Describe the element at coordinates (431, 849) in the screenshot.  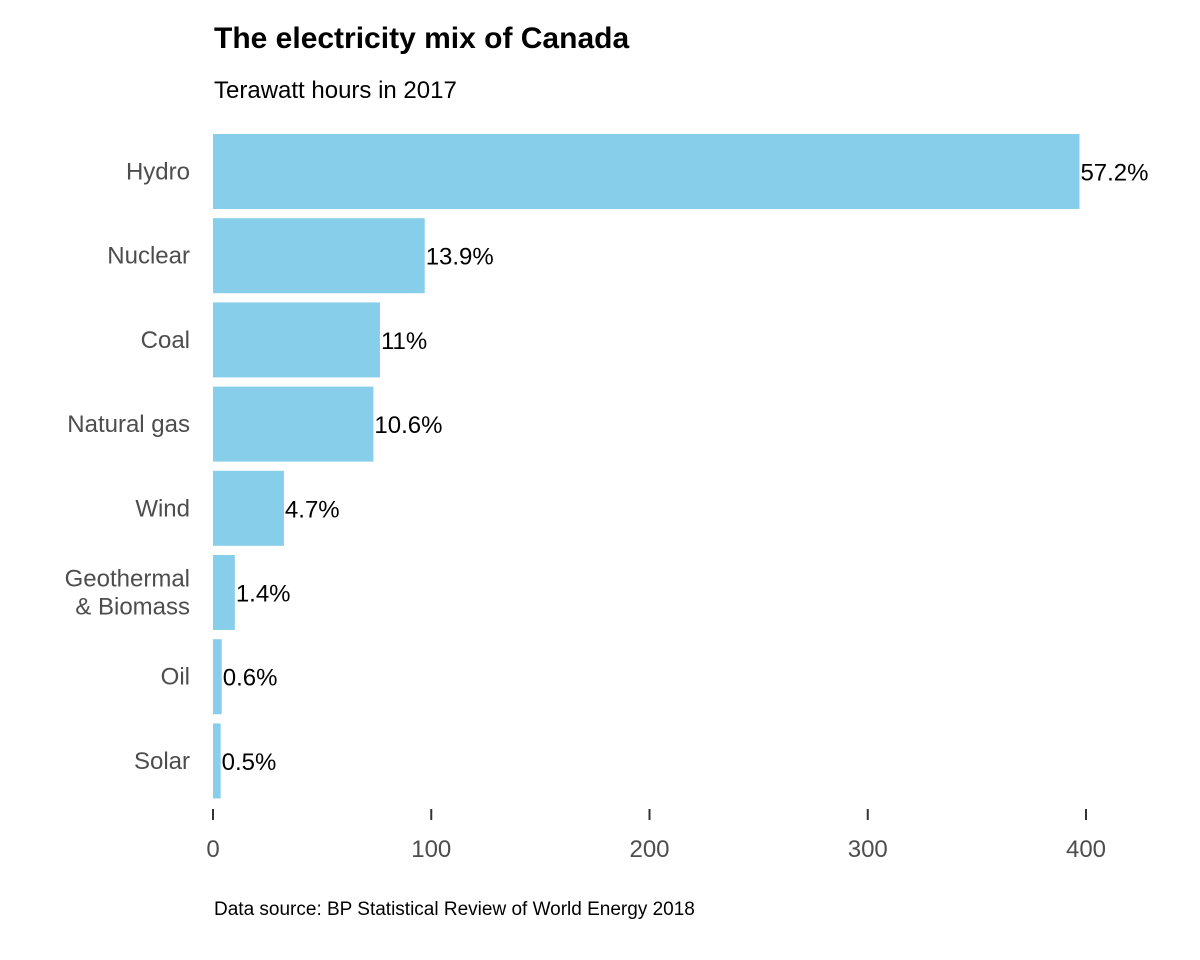
I see `x-tick-label: 100` at that location.